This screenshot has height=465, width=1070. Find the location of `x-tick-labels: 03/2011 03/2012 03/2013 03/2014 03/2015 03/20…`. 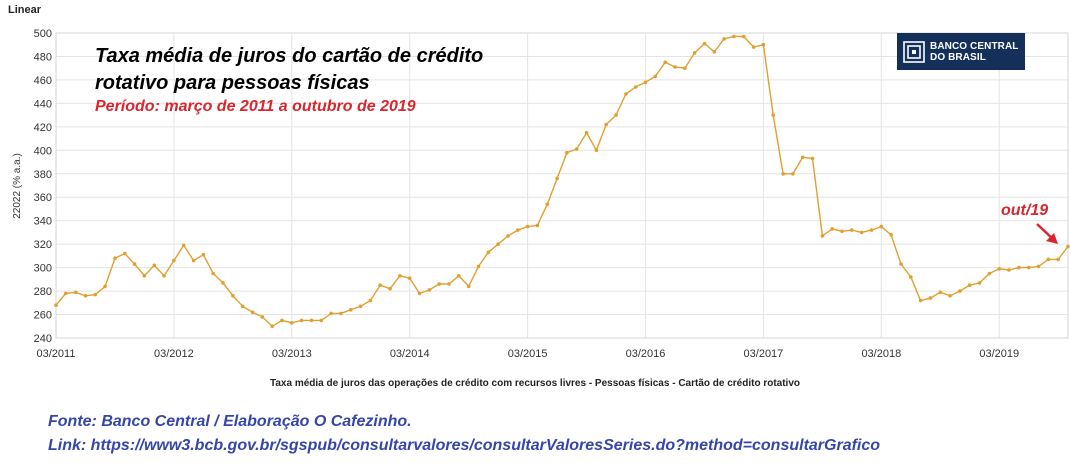

x-tick-labels: 03/2011 03/2012 03/2013 03/2014 03/2015 03/20… is located at coordinates (528, 354).